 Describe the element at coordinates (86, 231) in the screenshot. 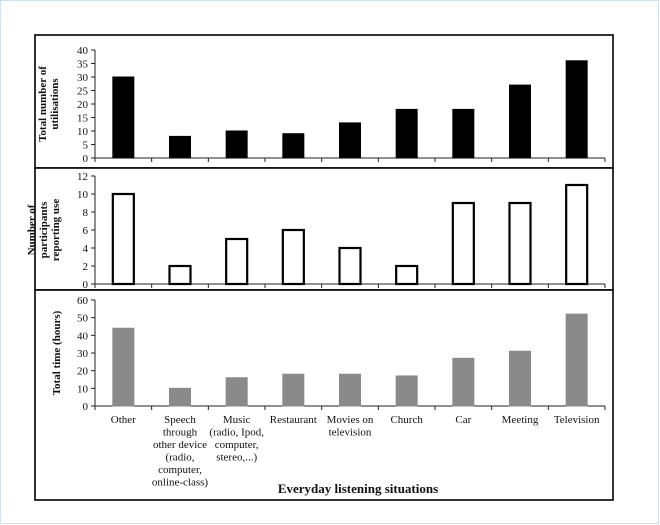

I see `y-tick-label: 6` at that location.